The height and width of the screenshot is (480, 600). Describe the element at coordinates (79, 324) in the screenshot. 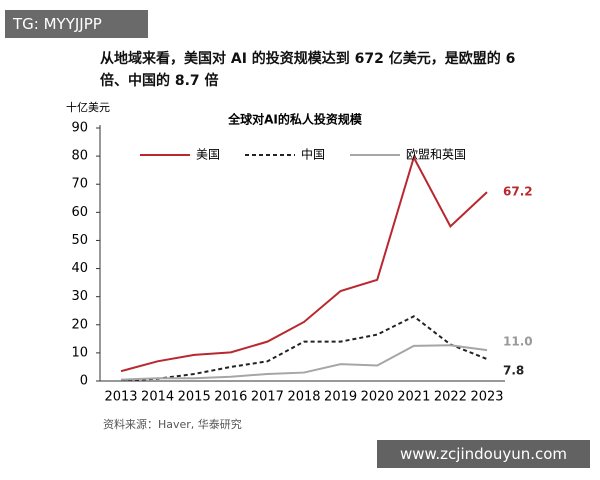

I see `y-tick-label: 20` at that location.